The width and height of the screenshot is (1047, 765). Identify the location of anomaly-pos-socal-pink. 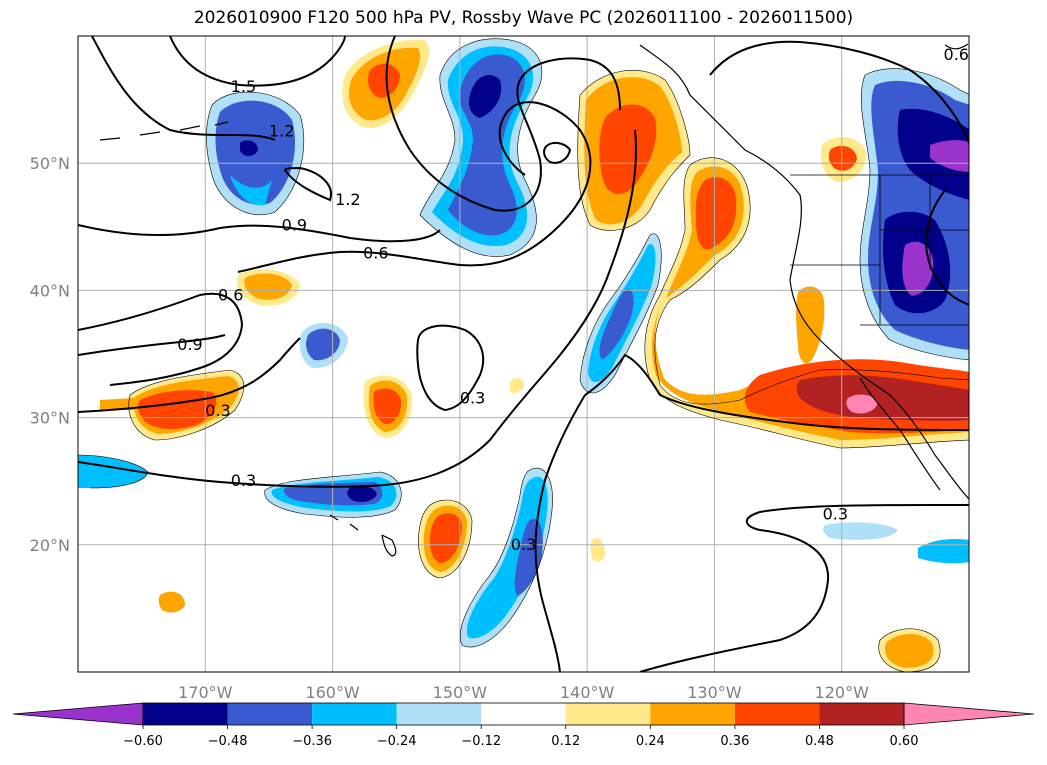
(862, 404).